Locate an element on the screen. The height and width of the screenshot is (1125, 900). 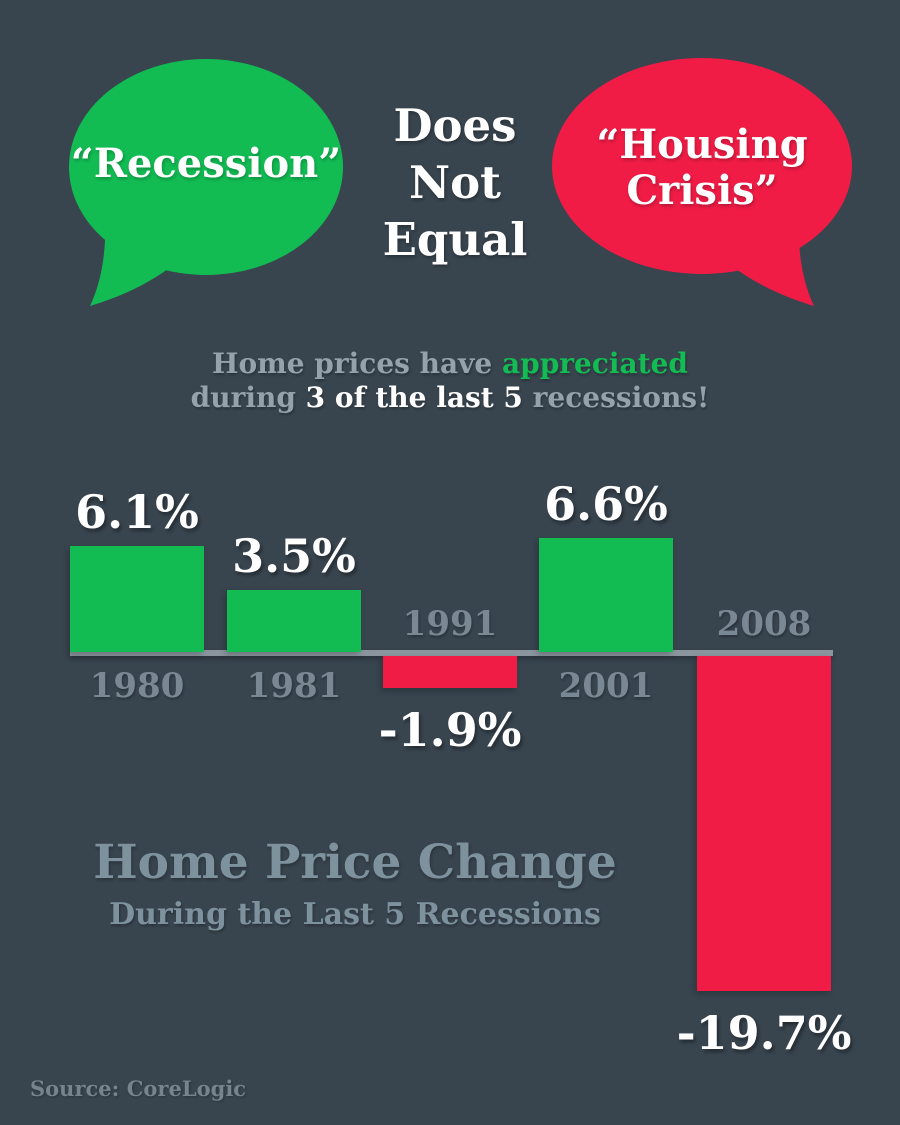
tagline-segment: recessions! is located at coordinates (616, 397).